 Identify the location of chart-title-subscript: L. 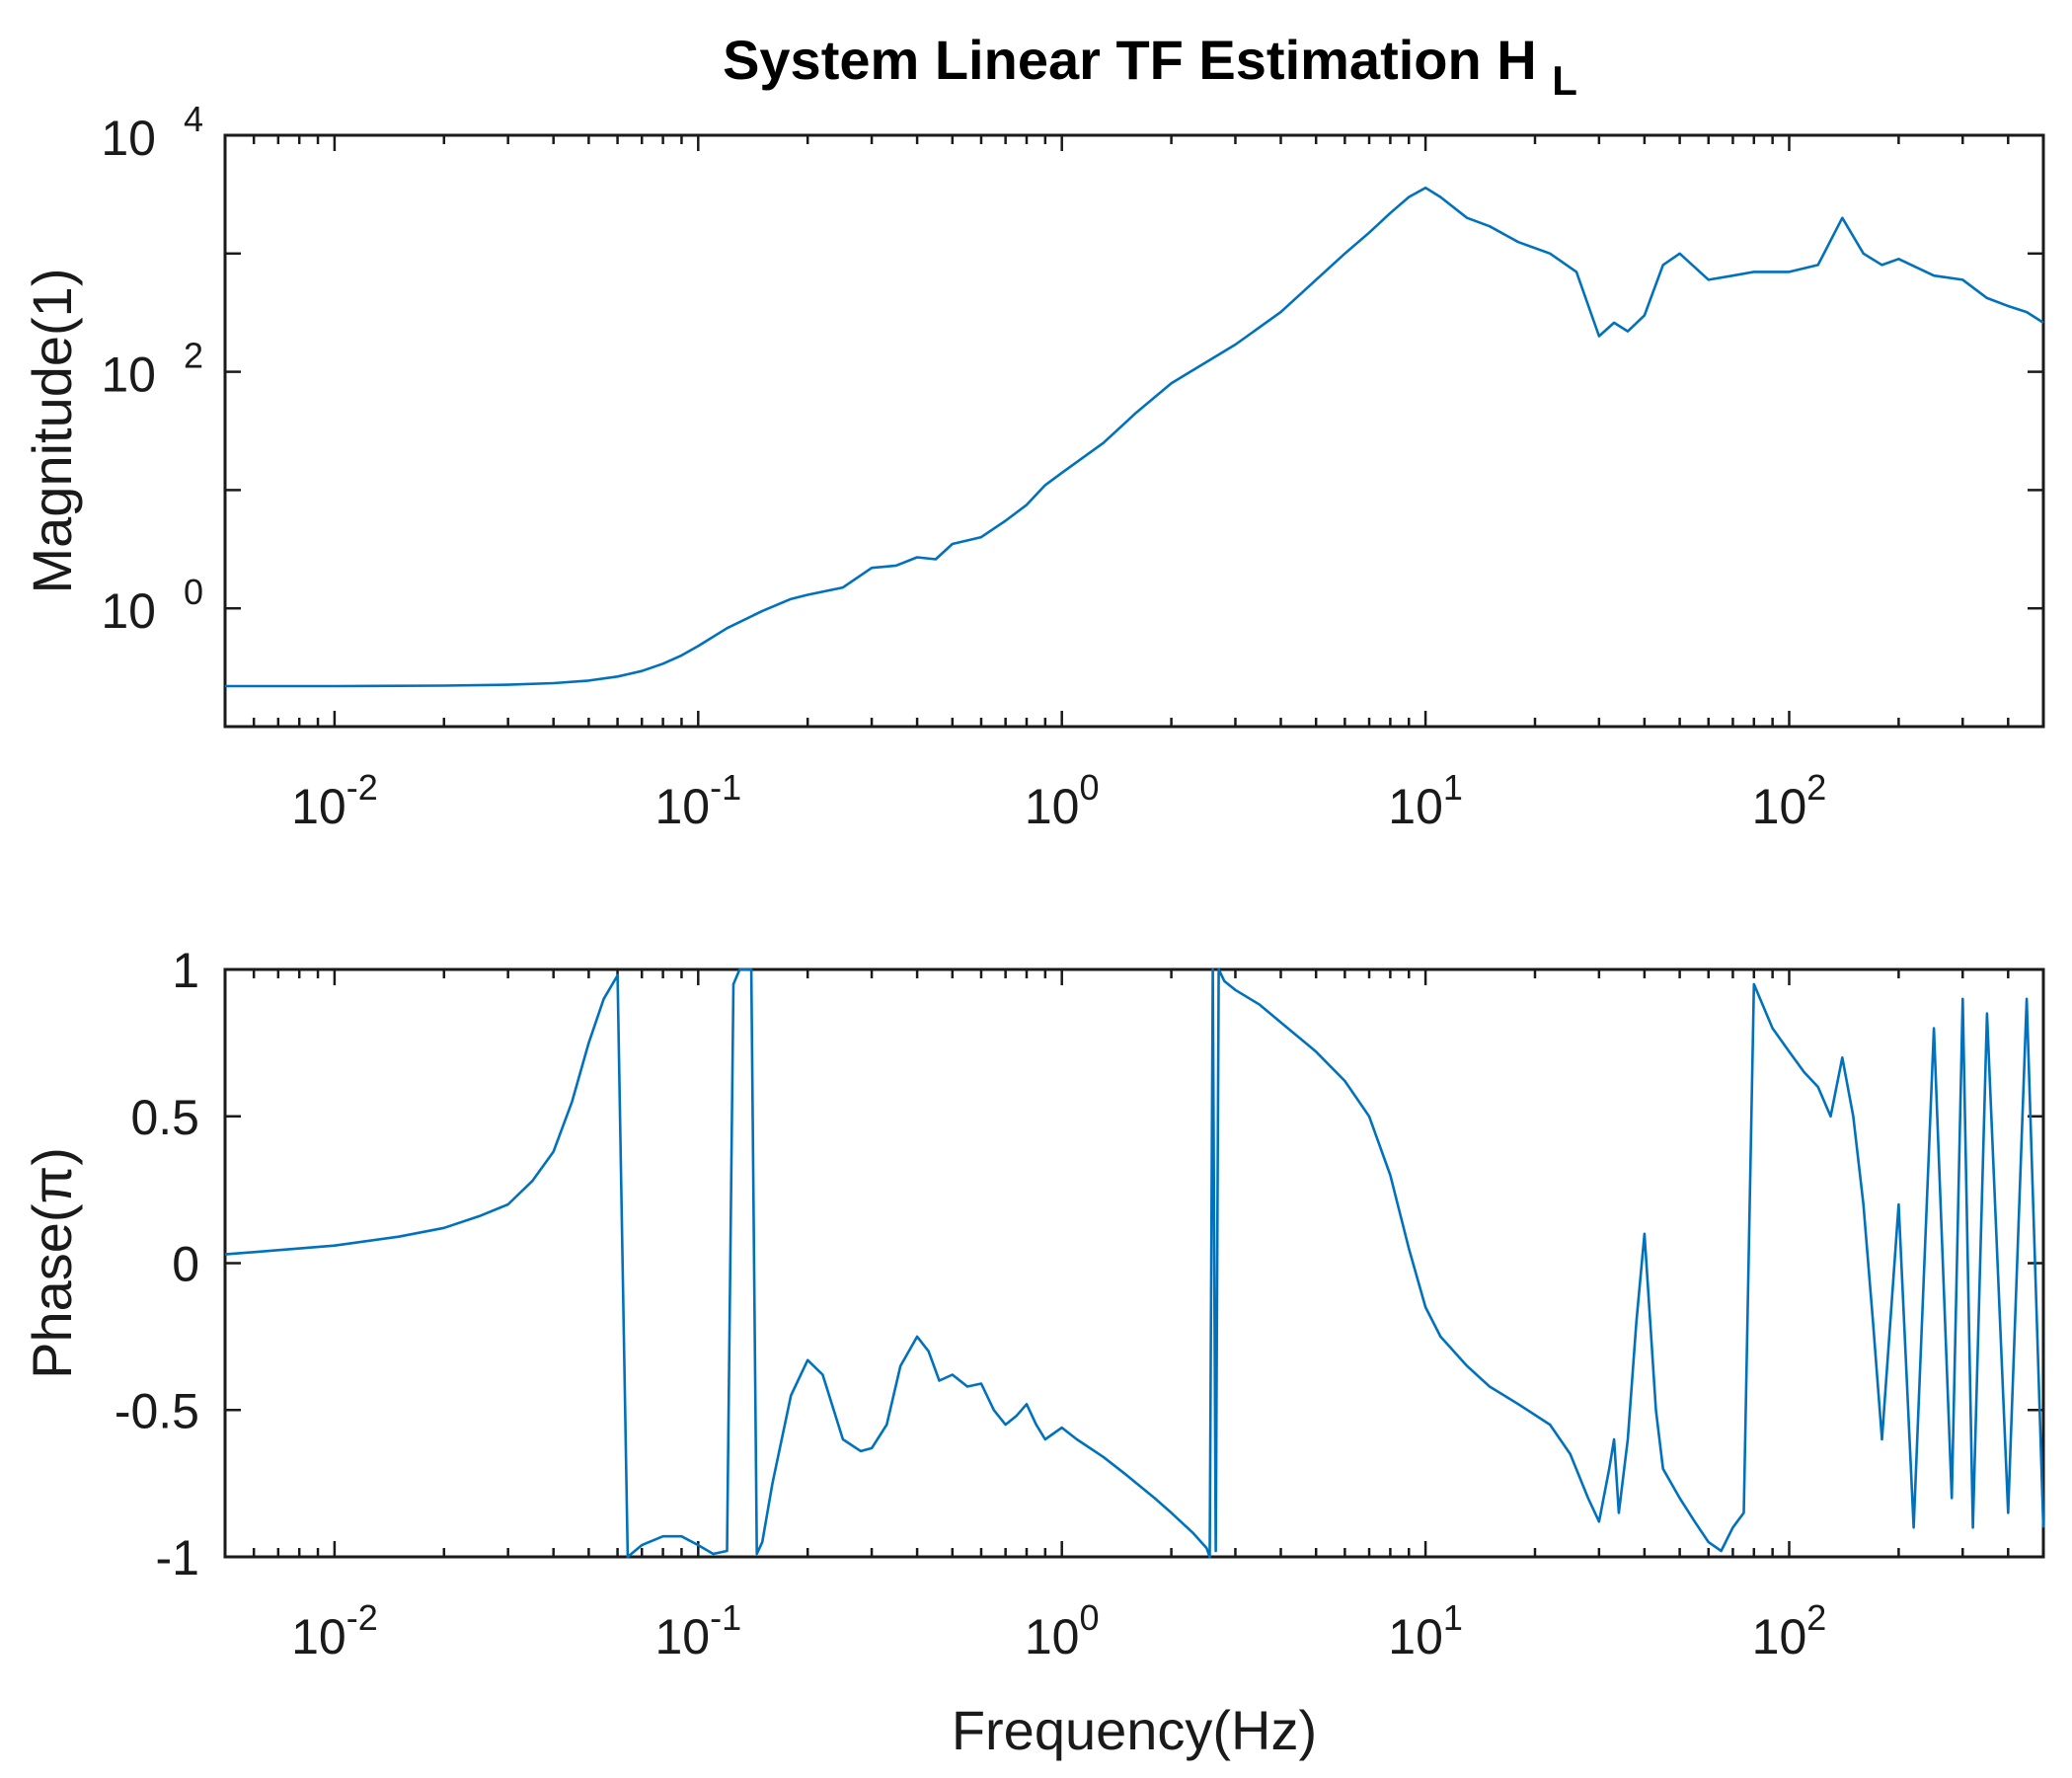
(1564, 80).